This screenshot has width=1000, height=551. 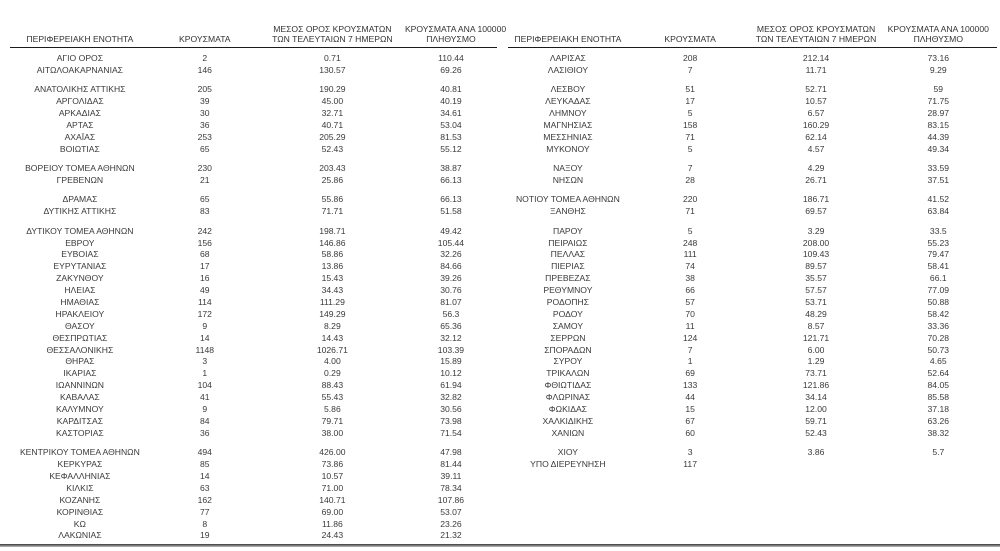 What do you see at coordinates (332, 230) in the screenshot?
I see `avg-7day-cell: 198.71` at bounding box center [332, 230].